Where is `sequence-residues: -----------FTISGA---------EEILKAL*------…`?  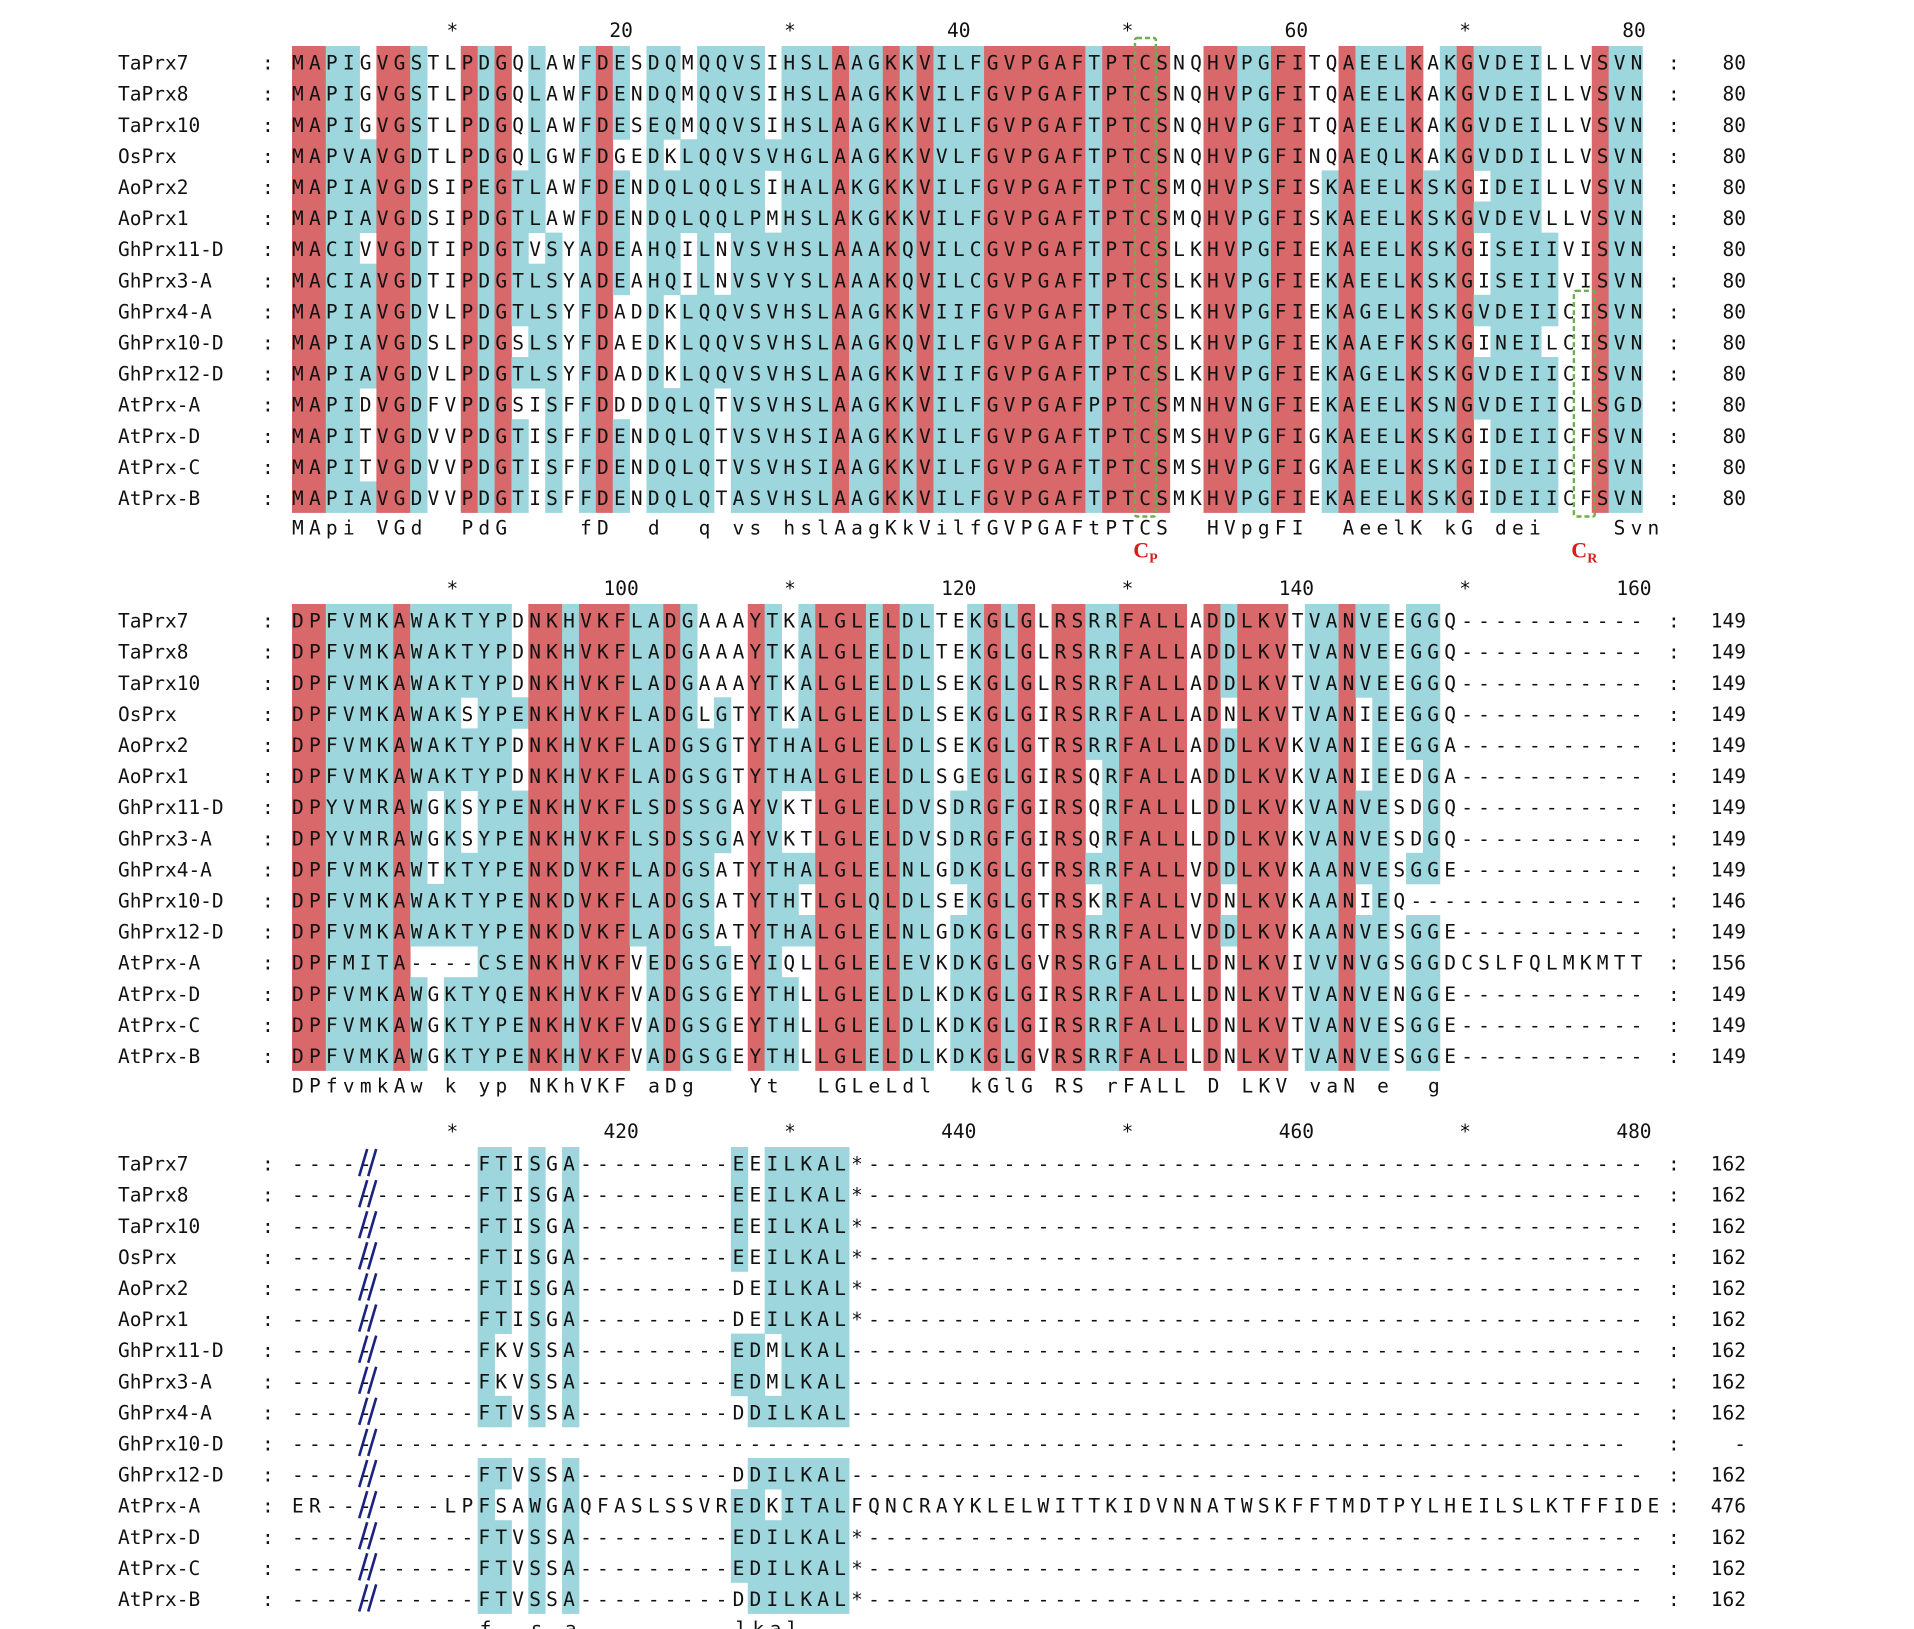 sequence-residues: -----------FTISGA---------EEILKAL*------… is located at coordinates (967, 1226).